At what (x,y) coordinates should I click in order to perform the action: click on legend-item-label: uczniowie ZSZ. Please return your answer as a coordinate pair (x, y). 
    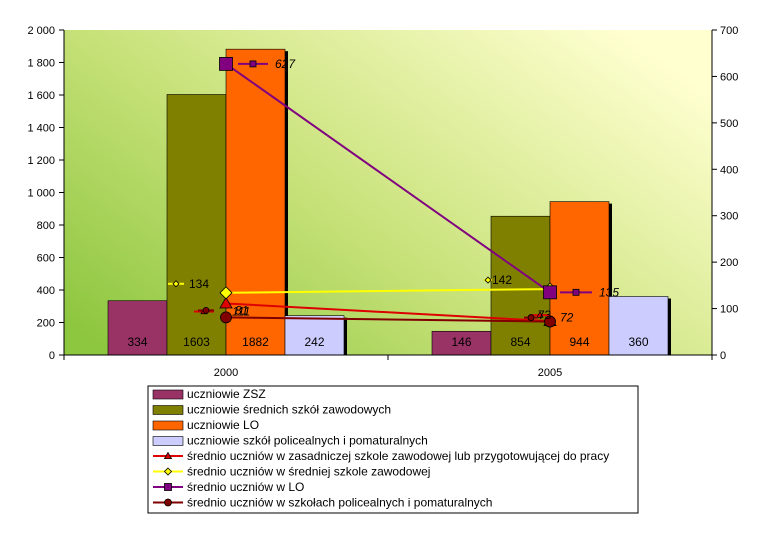
    Looking at the image, I should click on (226, 394).